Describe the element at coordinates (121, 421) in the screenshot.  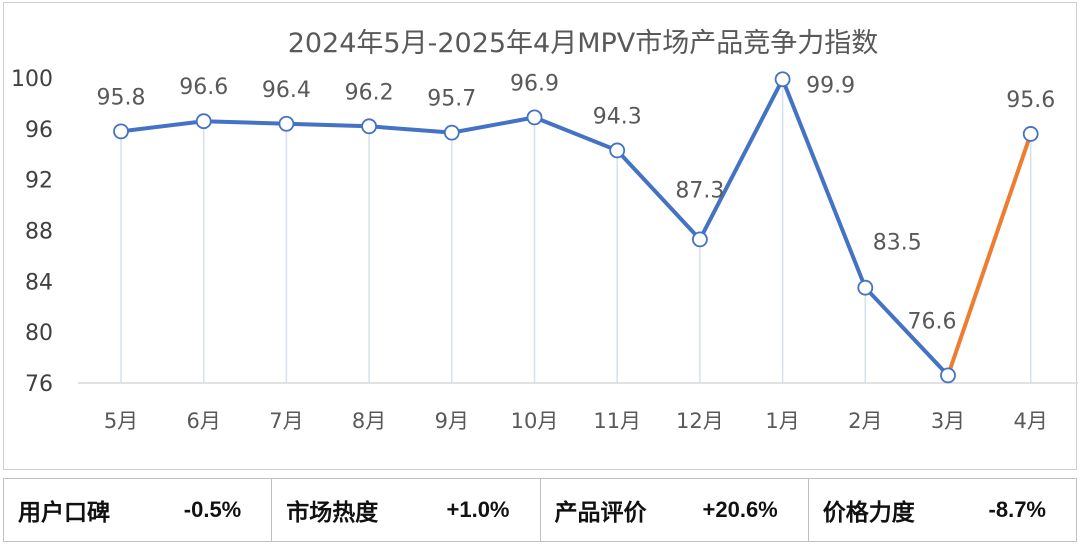
I see `x-tick-label: 5月` at that location.